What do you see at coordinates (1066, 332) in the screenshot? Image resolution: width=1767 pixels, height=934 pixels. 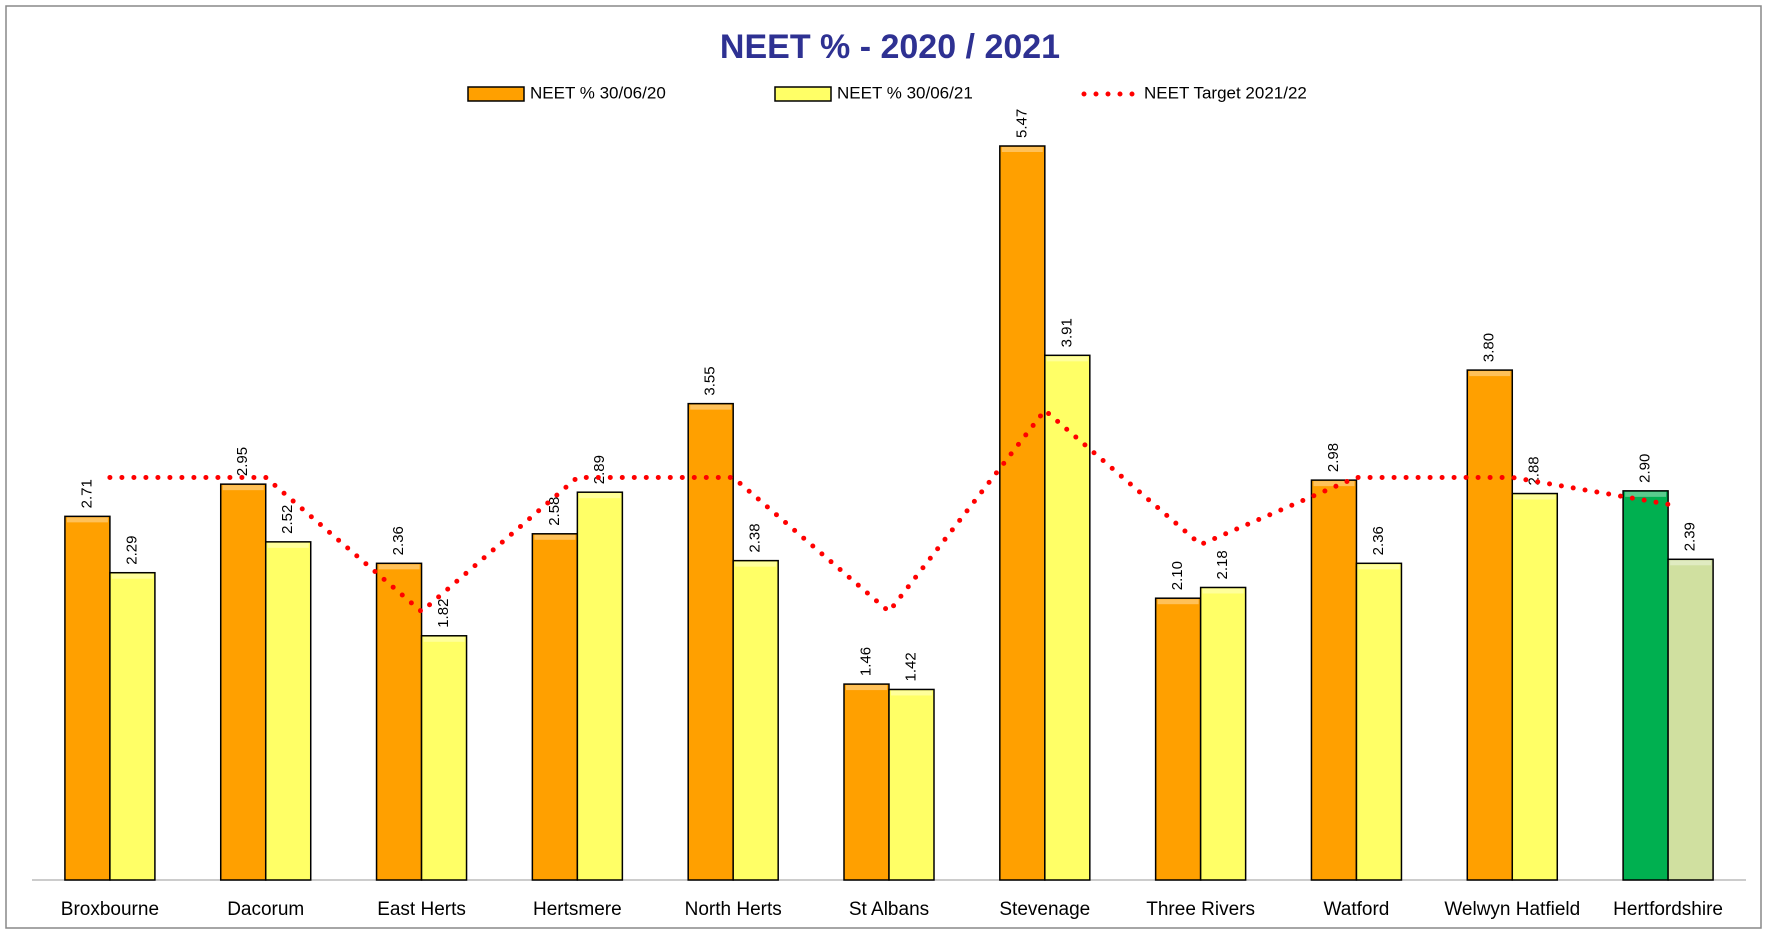 I see `data-label: 3.91` at bounding box center [1066, 332].